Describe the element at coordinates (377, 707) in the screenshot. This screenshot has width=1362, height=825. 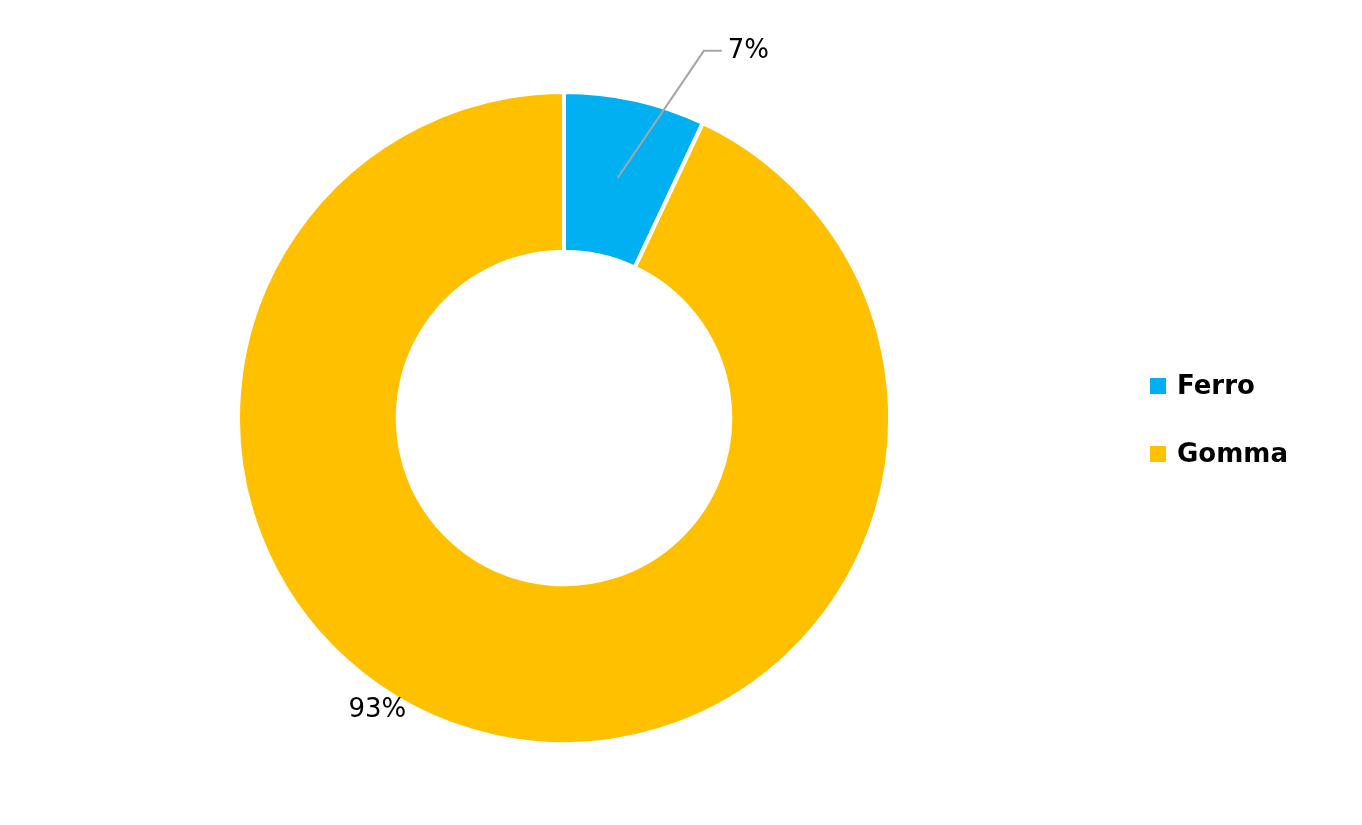
I see `data-label: 93%` at that location.